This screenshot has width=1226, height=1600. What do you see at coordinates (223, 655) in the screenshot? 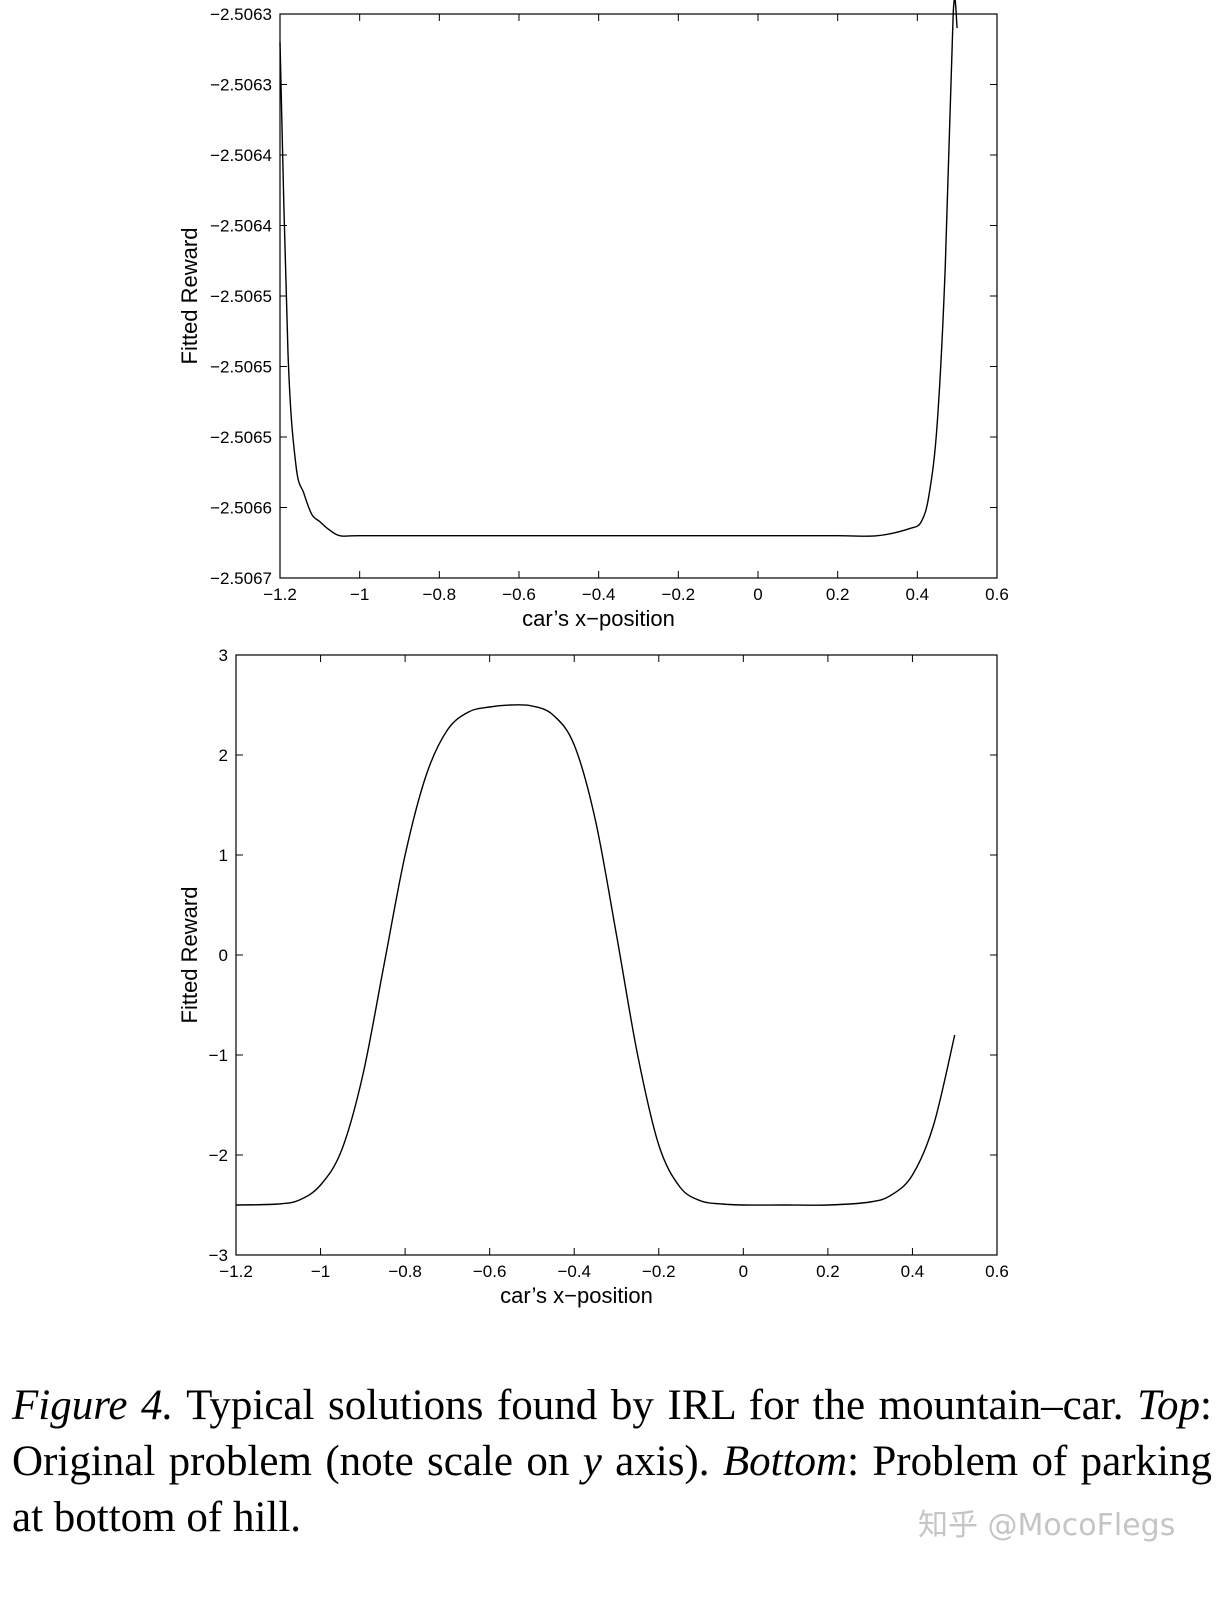
I see `y-tick-label: 3` at bounding box center [223, 655].